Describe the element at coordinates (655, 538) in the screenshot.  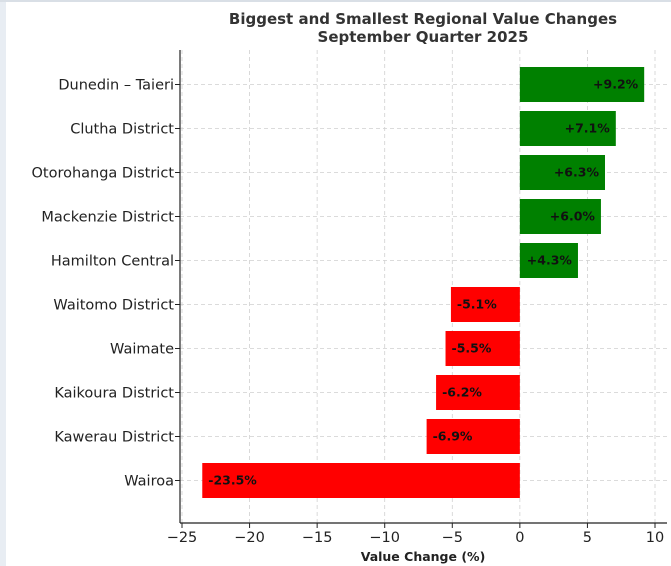
I see `x-tick-label: 10` at that location.